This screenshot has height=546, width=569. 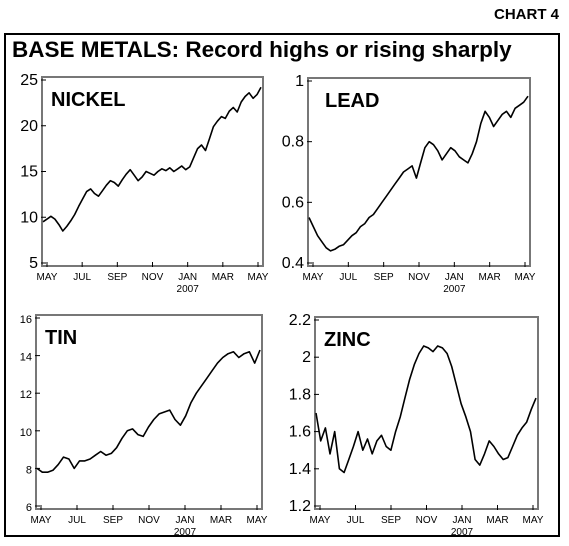 What do you see at coordinates (185, 532) in the screenshot?
I see `tin-year-label: 2007` at bounding box center [185, 532].